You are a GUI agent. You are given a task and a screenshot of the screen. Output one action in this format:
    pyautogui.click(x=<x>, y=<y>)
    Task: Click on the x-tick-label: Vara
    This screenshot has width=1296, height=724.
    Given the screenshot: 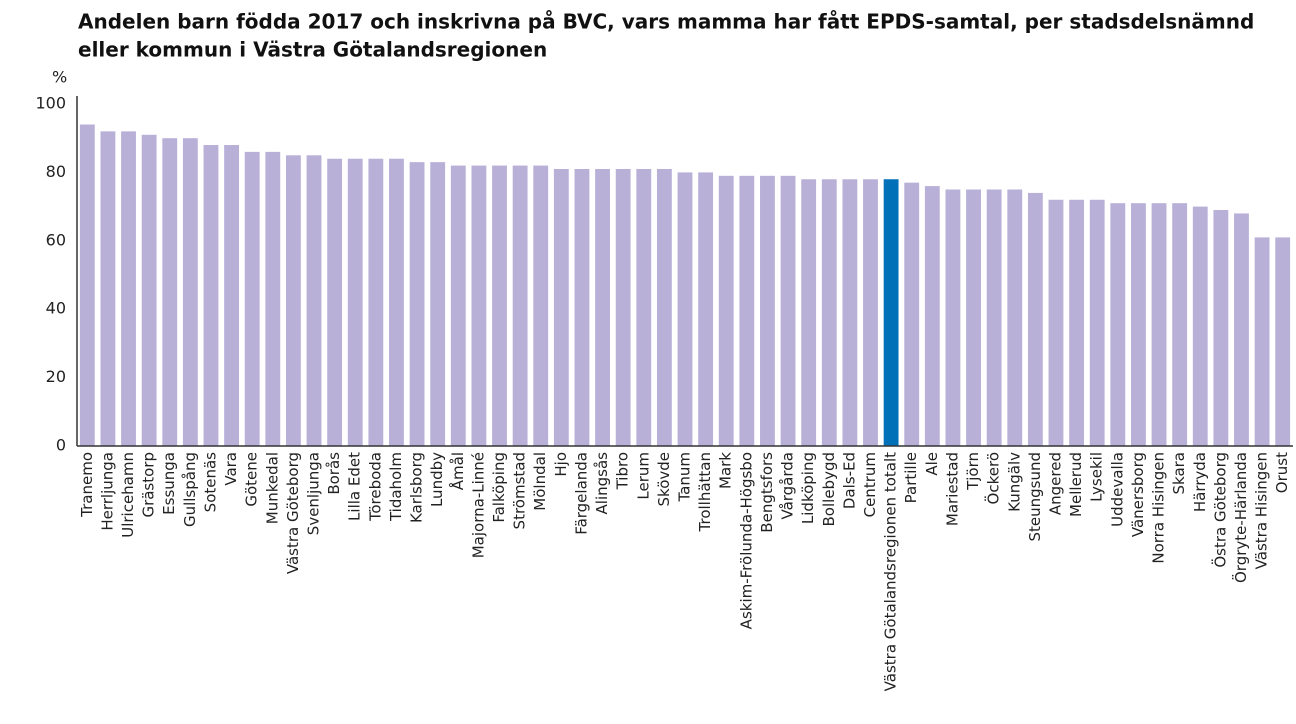 What is the action you would take?
    pyautogui.click(x=231, y=469)
    